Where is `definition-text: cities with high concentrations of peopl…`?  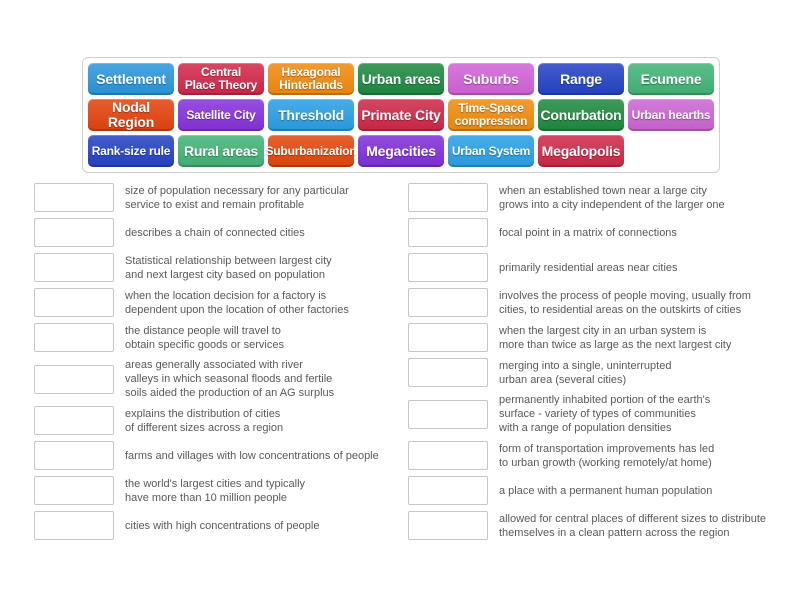 definition-text: cities with high concentrations of peopl… is located at coordinates (222, 525).